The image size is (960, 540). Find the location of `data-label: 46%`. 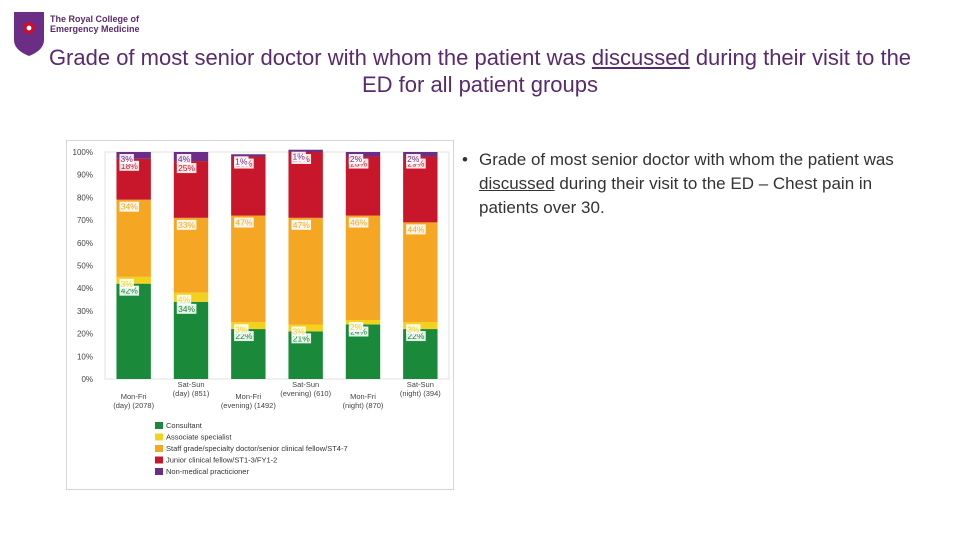

data-label: 46% is located at coordinates (358, 223).